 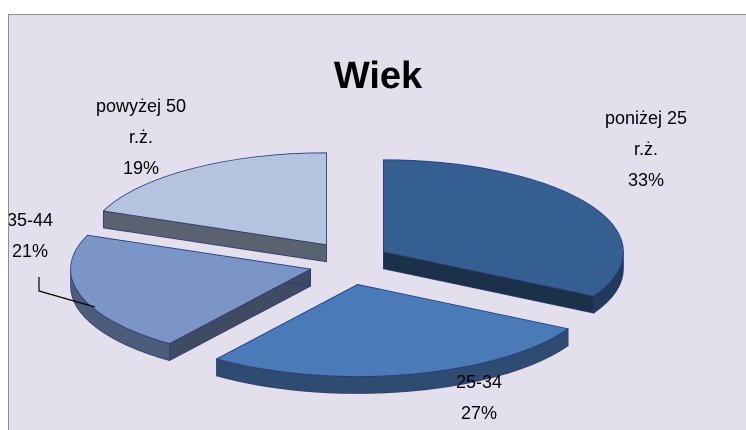 What do you see at coordinates (141, 137) in the screenshot?
I see `slice-label-over-50: powyżej 50 r.ż. 19%` at bounding box center [141, 137].